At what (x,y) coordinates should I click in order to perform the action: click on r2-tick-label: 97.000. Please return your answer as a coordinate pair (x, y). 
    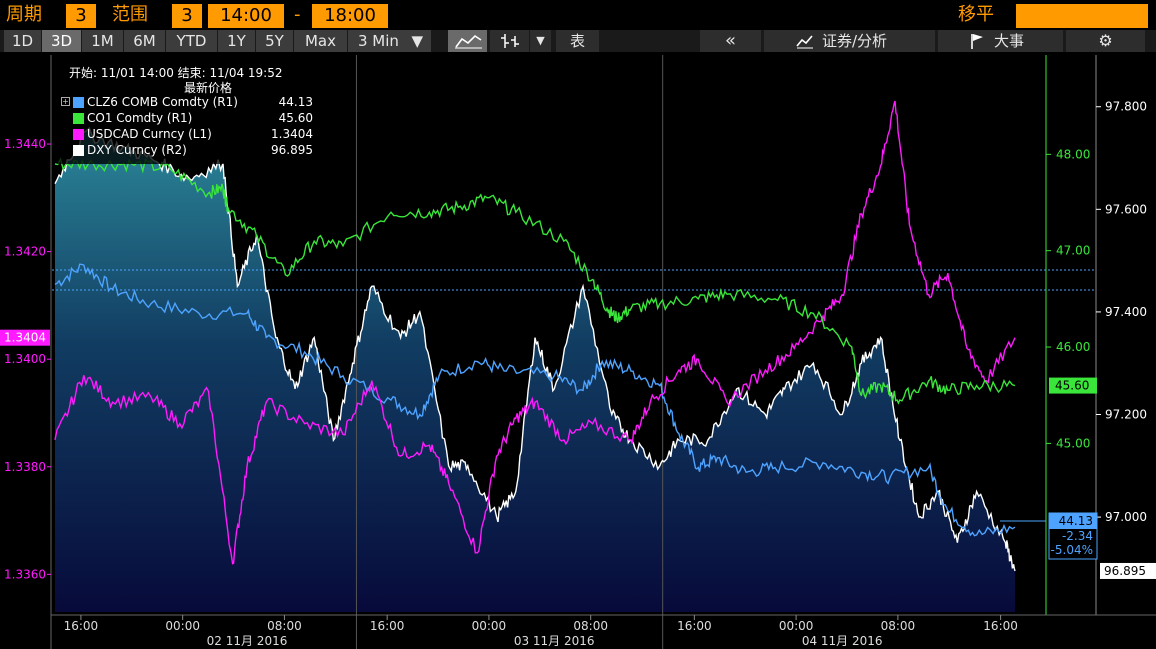
    Looking at the image, I should click on (1126, 517).